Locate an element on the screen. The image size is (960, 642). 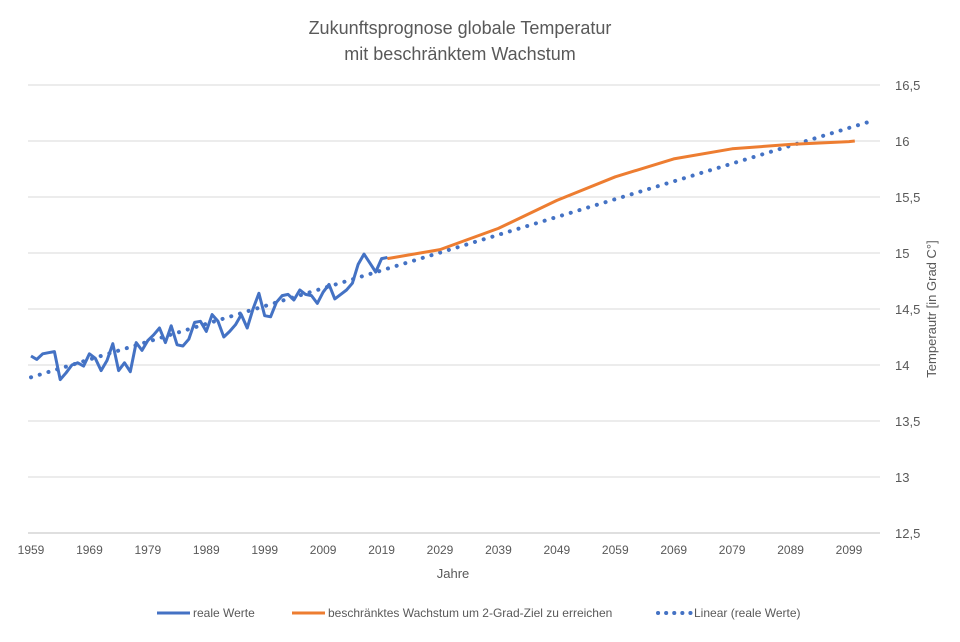
x-tick-label: 2099 is located at coordinates (849, 550).